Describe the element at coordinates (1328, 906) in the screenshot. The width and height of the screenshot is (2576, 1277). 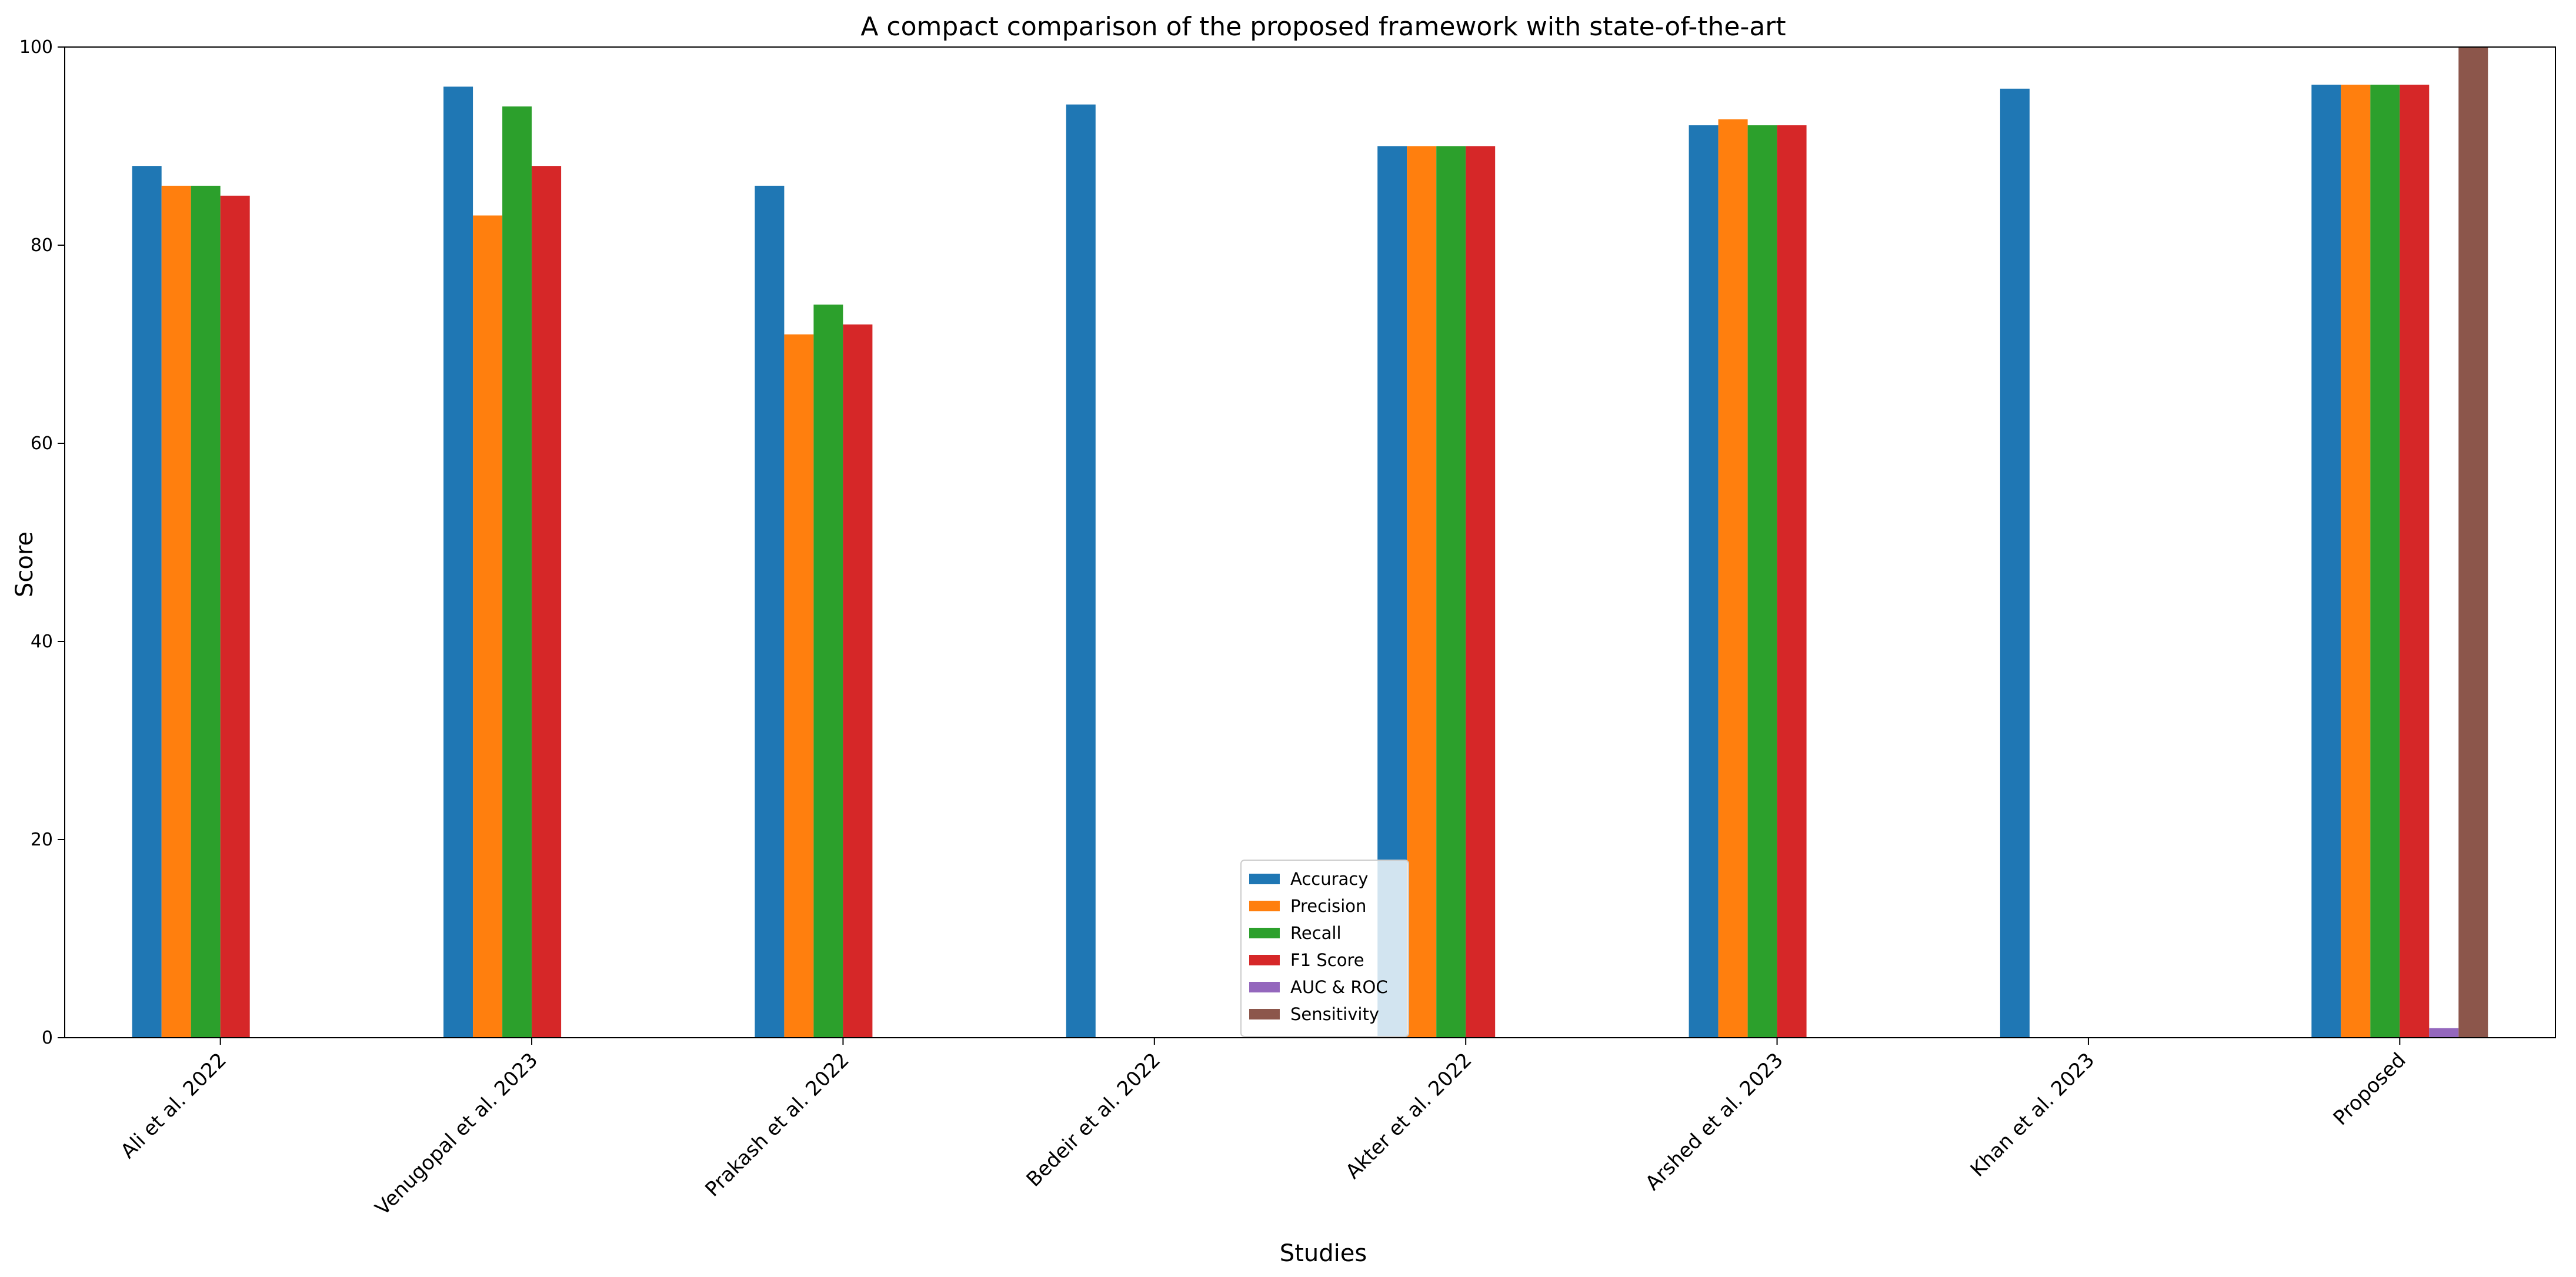
I see `legend-label: Precision` at that location.